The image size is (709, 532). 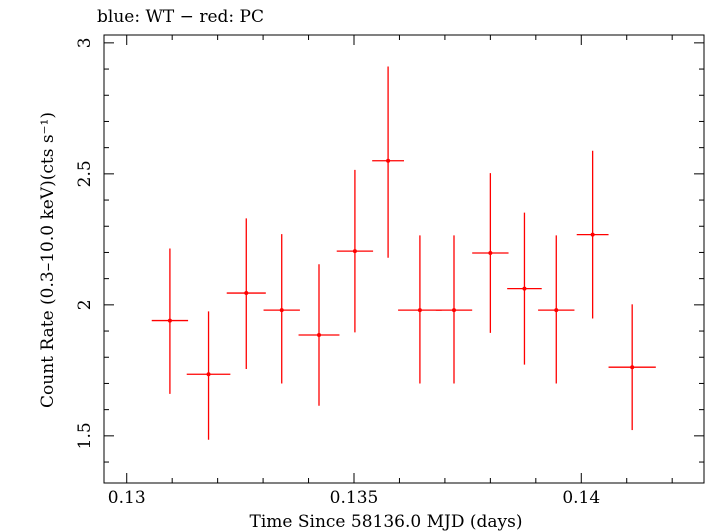 What do you see at coordinates (354, 498) in the screenshot?
I see `x-tick-label: 0.135` at bounding box center [354, 498].